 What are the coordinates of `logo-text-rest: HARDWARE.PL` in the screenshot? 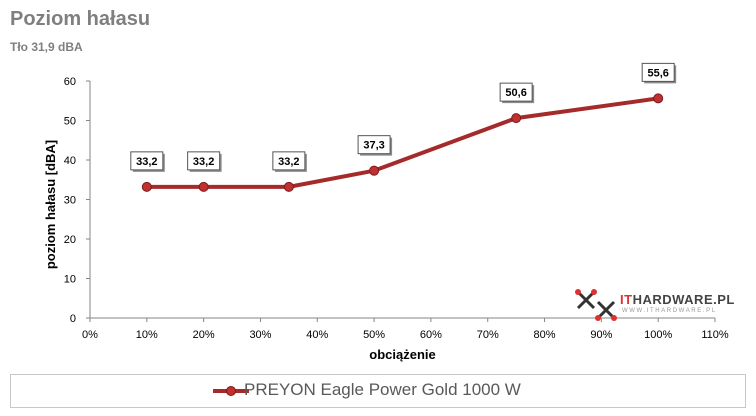 It's located at (683, 299).